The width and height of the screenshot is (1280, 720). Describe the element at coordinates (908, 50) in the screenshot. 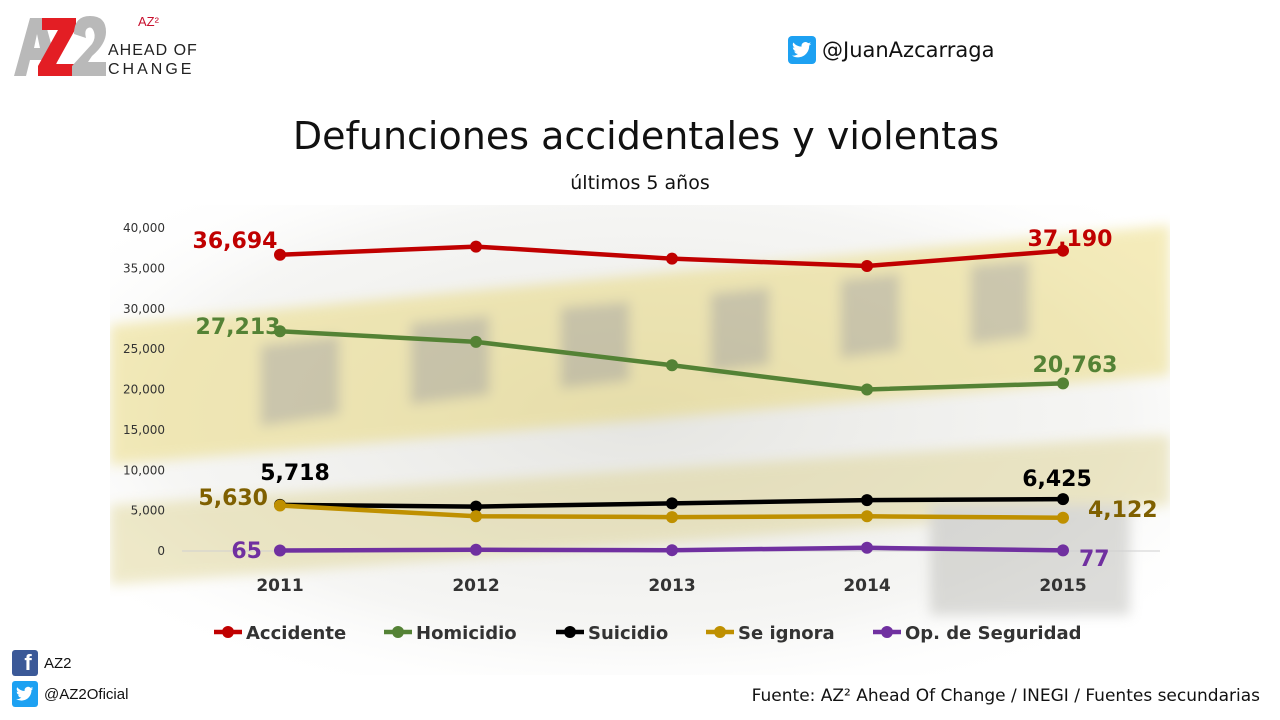

I see `twitter-handle-text: @JuanAzcarraga` at that location.